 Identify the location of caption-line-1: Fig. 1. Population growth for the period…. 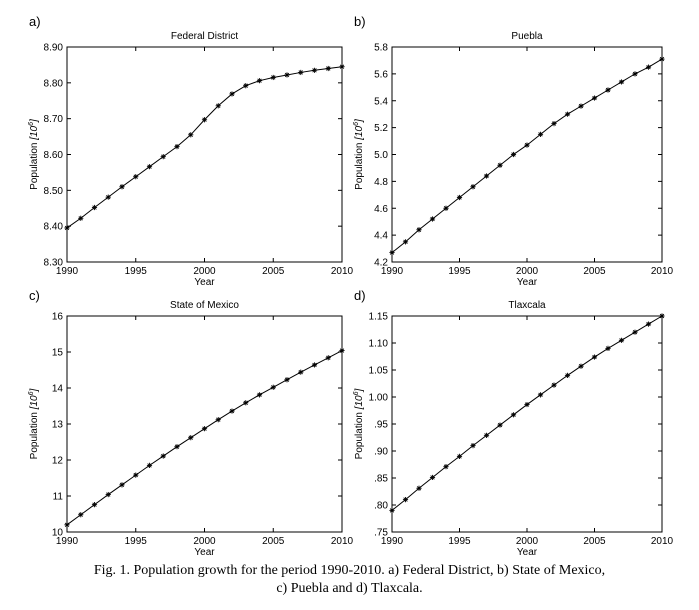
(349, 570).